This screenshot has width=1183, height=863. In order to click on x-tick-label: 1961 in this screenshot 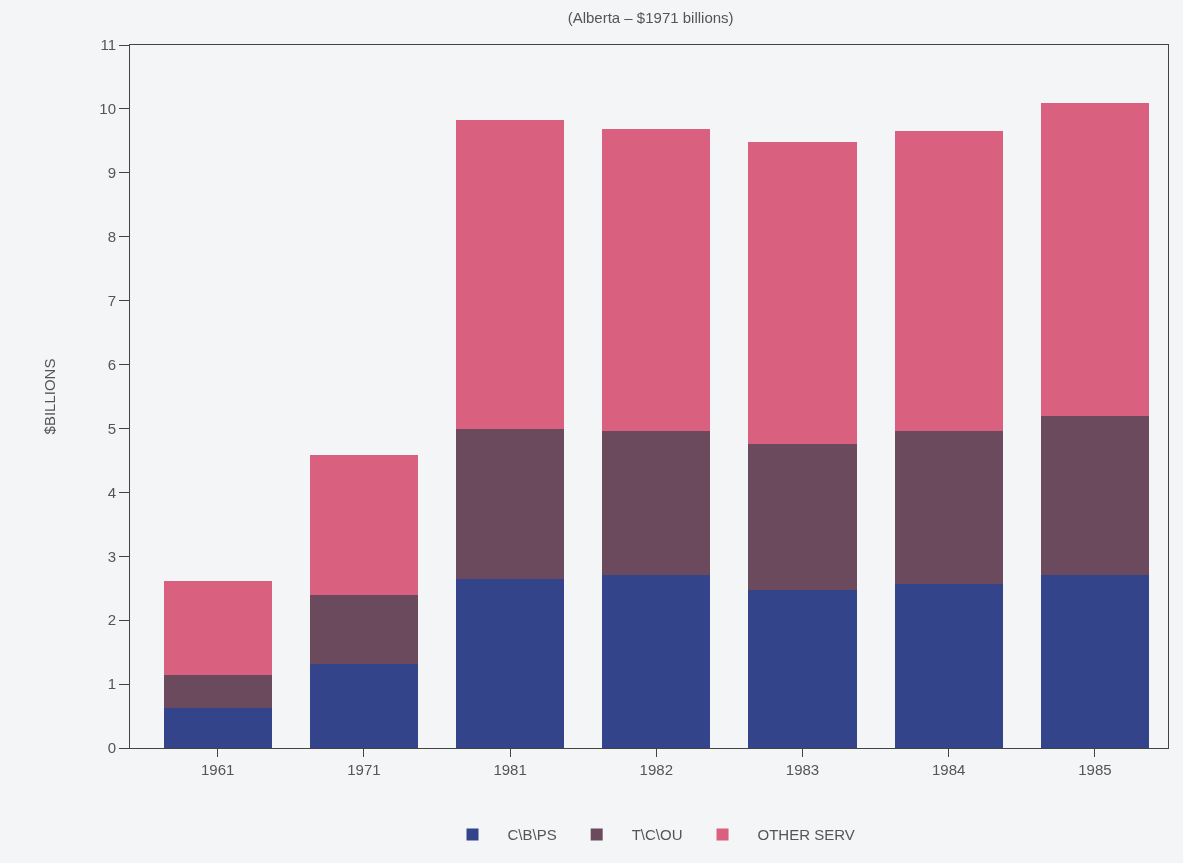, I will do `click(218, 769)`.